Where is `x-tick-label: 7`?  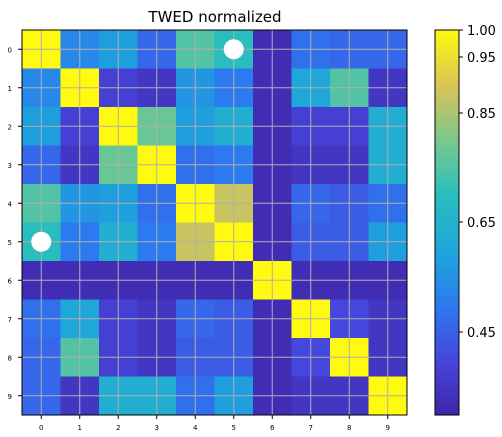
x-tick-label: 7 is located at coordinates (311, 428).